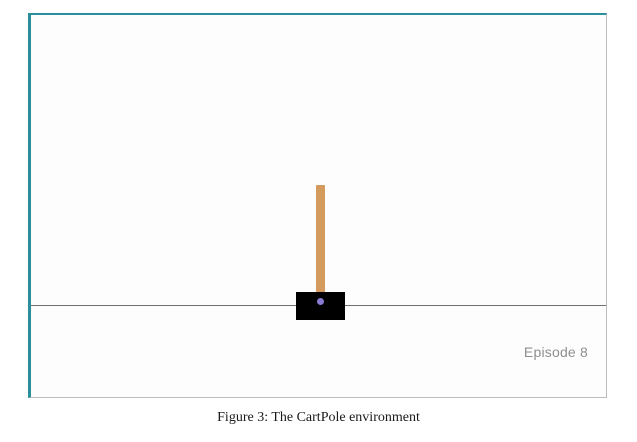 Image resolution: width=637 pixels, height=442 pixels. What do you see at coordinates (320, 306) in the screenshot?
I see `cart` at bounding box center [320, 306].